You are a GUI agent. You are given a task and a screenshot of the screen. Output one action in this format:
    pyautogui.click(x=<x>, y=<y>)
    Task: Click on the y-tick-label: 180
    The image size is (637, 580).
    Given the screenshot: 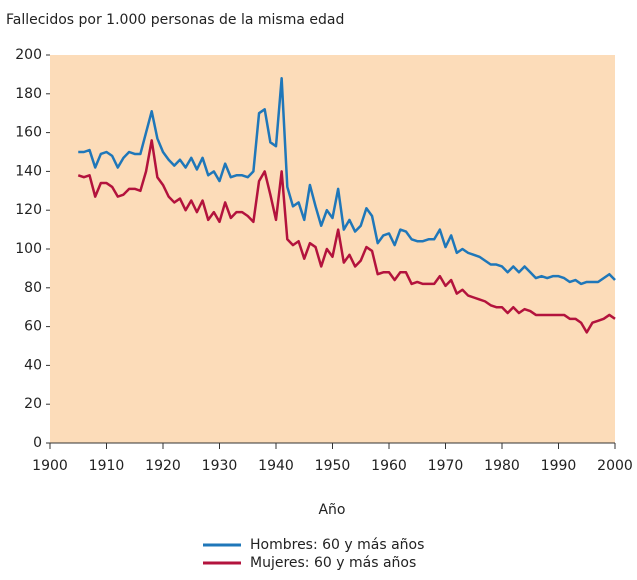 What is the action you would take?
    pyautogui.click(x=28, y=94)
    